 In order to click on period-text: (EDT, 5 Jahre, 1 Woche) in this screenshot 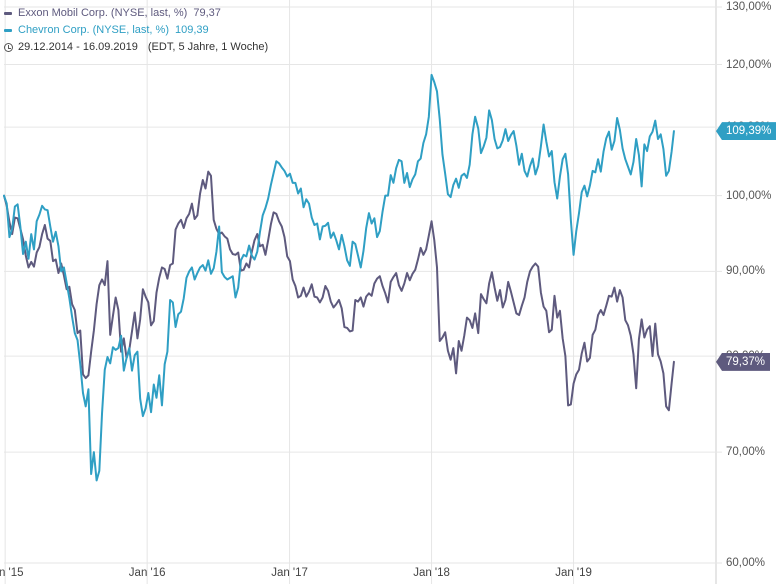, I will do `click(208, 47)`.